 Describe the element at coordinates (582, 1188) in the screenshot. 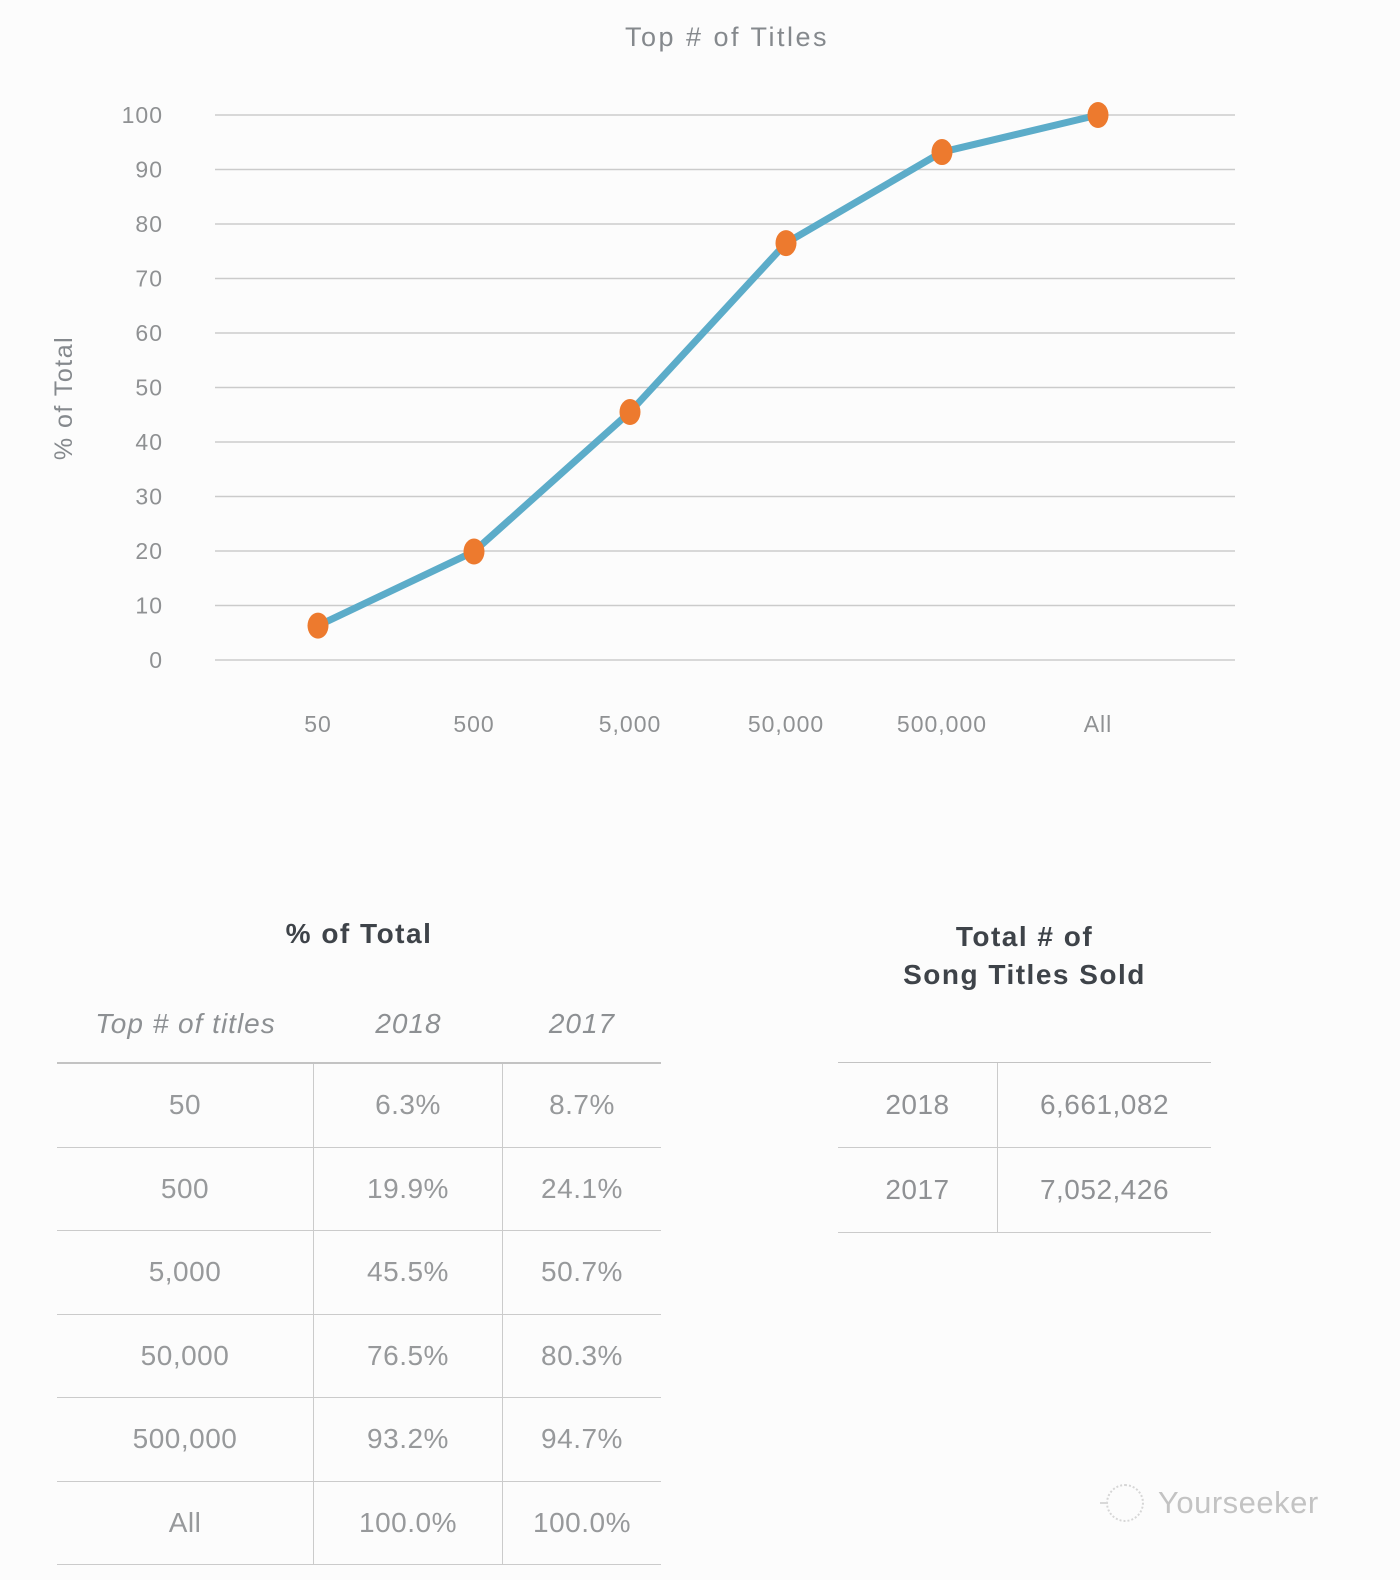

I see `value-2017: 24.1%` at that location.